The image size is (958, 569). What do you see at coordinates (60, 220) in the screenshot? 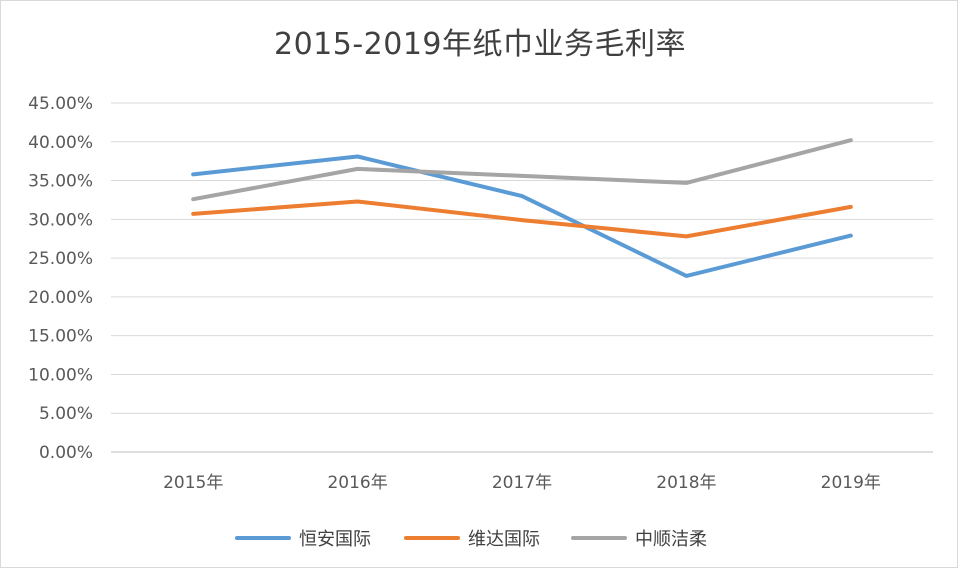
I see `y-tick-label: 30.00%` at bounding box center [60, 220].